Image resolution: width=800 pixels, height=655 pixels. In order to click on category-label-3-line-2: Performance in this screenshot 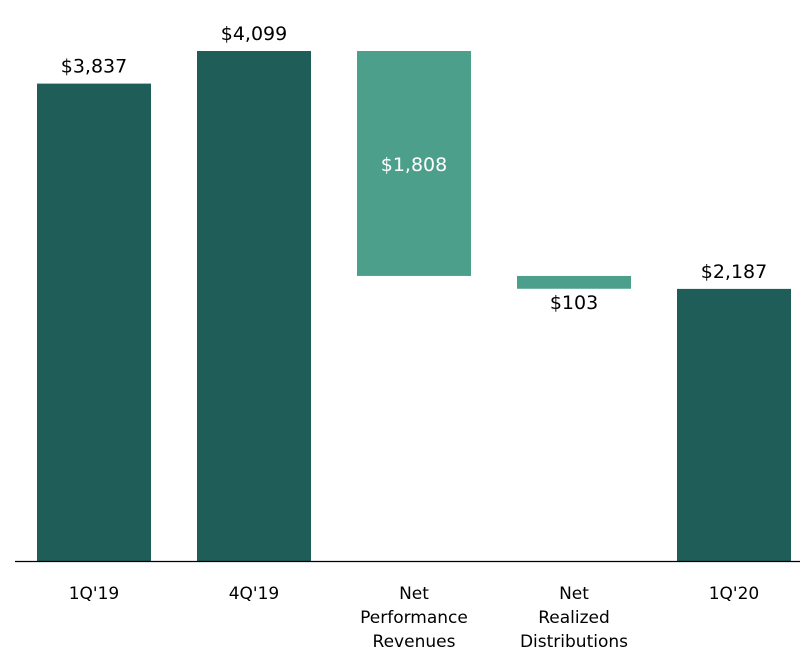, I will do `click(414, 618)`.